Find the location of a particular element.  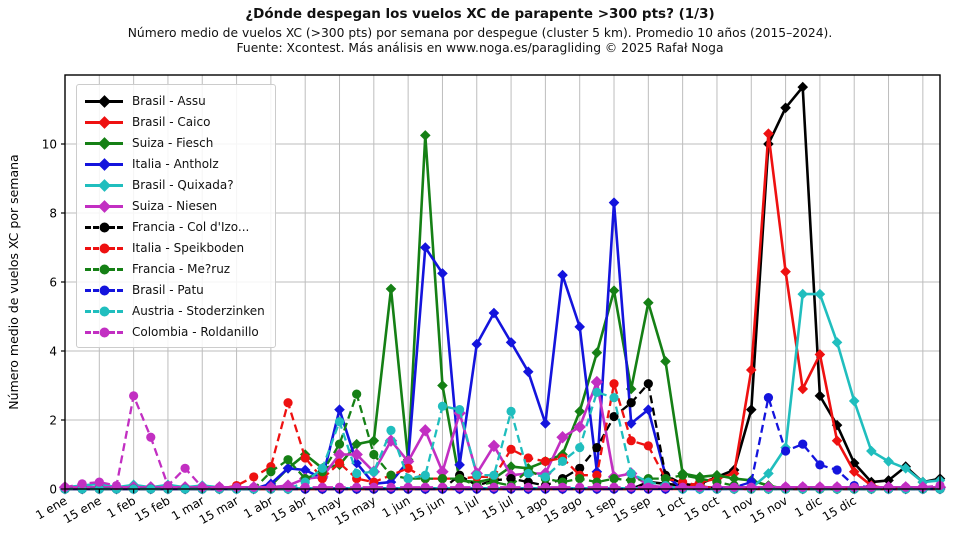

x-tick-label: 15 feb is located at coordinates (152, 508).